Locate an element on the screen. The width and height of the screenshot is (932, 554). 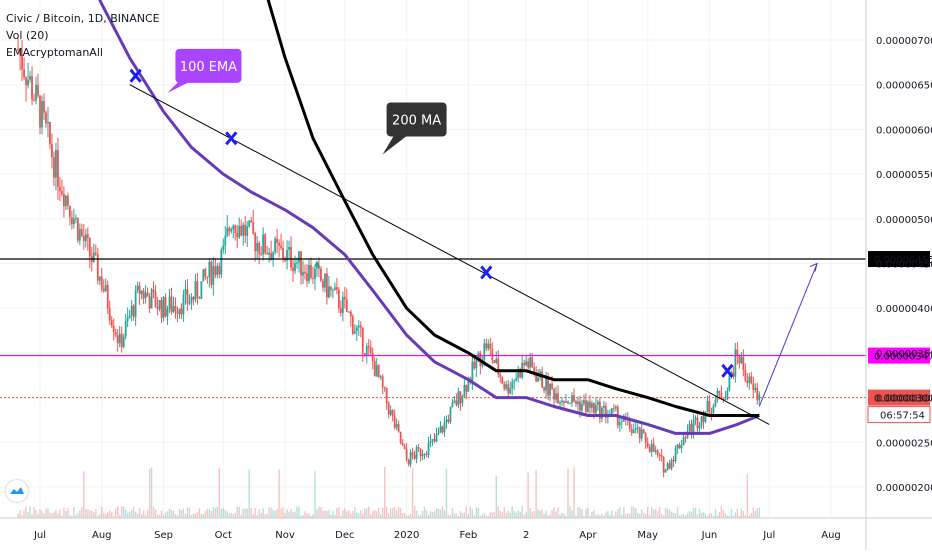
tradingview-logo-icon is located at coordinates (17, 491).